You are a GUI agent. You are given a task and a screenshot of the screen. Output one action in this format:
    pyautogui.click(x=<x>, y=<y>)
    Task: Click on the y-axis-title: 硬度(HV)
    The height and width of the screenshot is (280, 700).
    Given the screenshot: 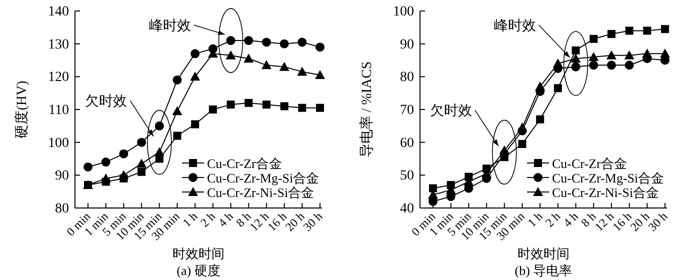 What is the action you would take?
    pyautogui.click(x=22, y=109)
    